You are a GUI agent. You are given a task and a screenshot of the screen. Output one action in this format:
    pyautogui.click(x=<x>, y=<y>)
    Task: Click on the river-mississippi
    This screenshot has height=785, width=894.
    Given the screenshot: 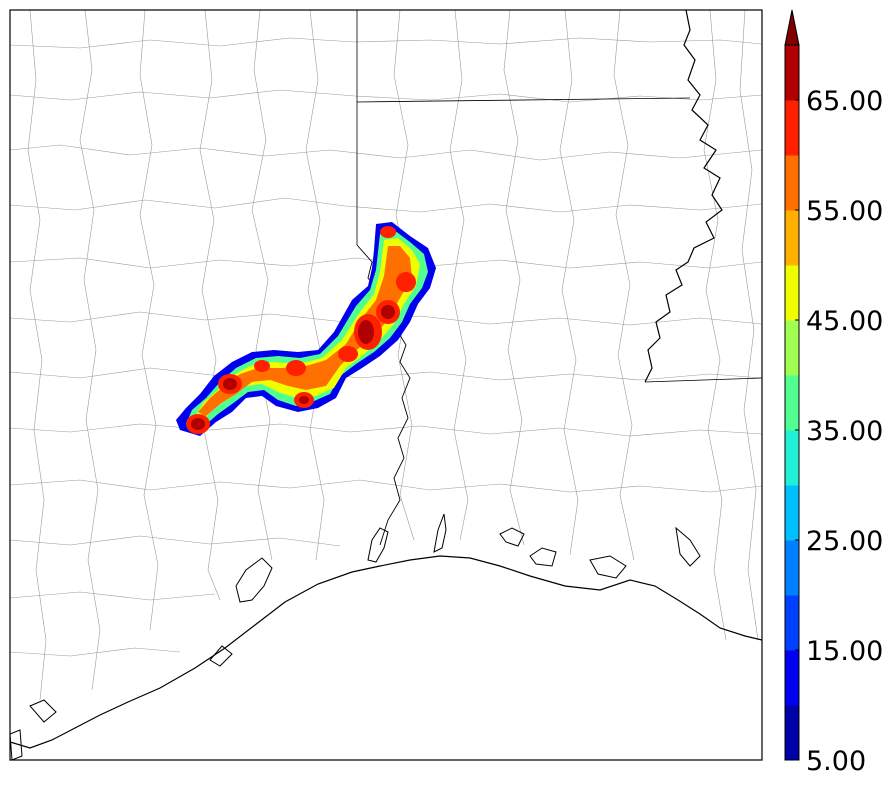 What is the action you would take?
    pyautogui.click(x=683, y=196)
    